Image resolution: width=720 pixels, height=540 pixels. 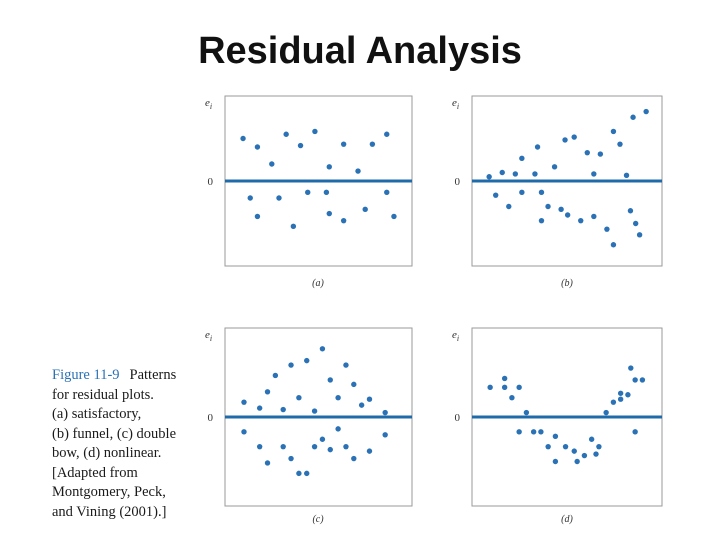 What do you see at coordinates (109, 511) in the screenshot?
I see `caption-line: and Vining (2001).]` at bounding box center [109, 511].